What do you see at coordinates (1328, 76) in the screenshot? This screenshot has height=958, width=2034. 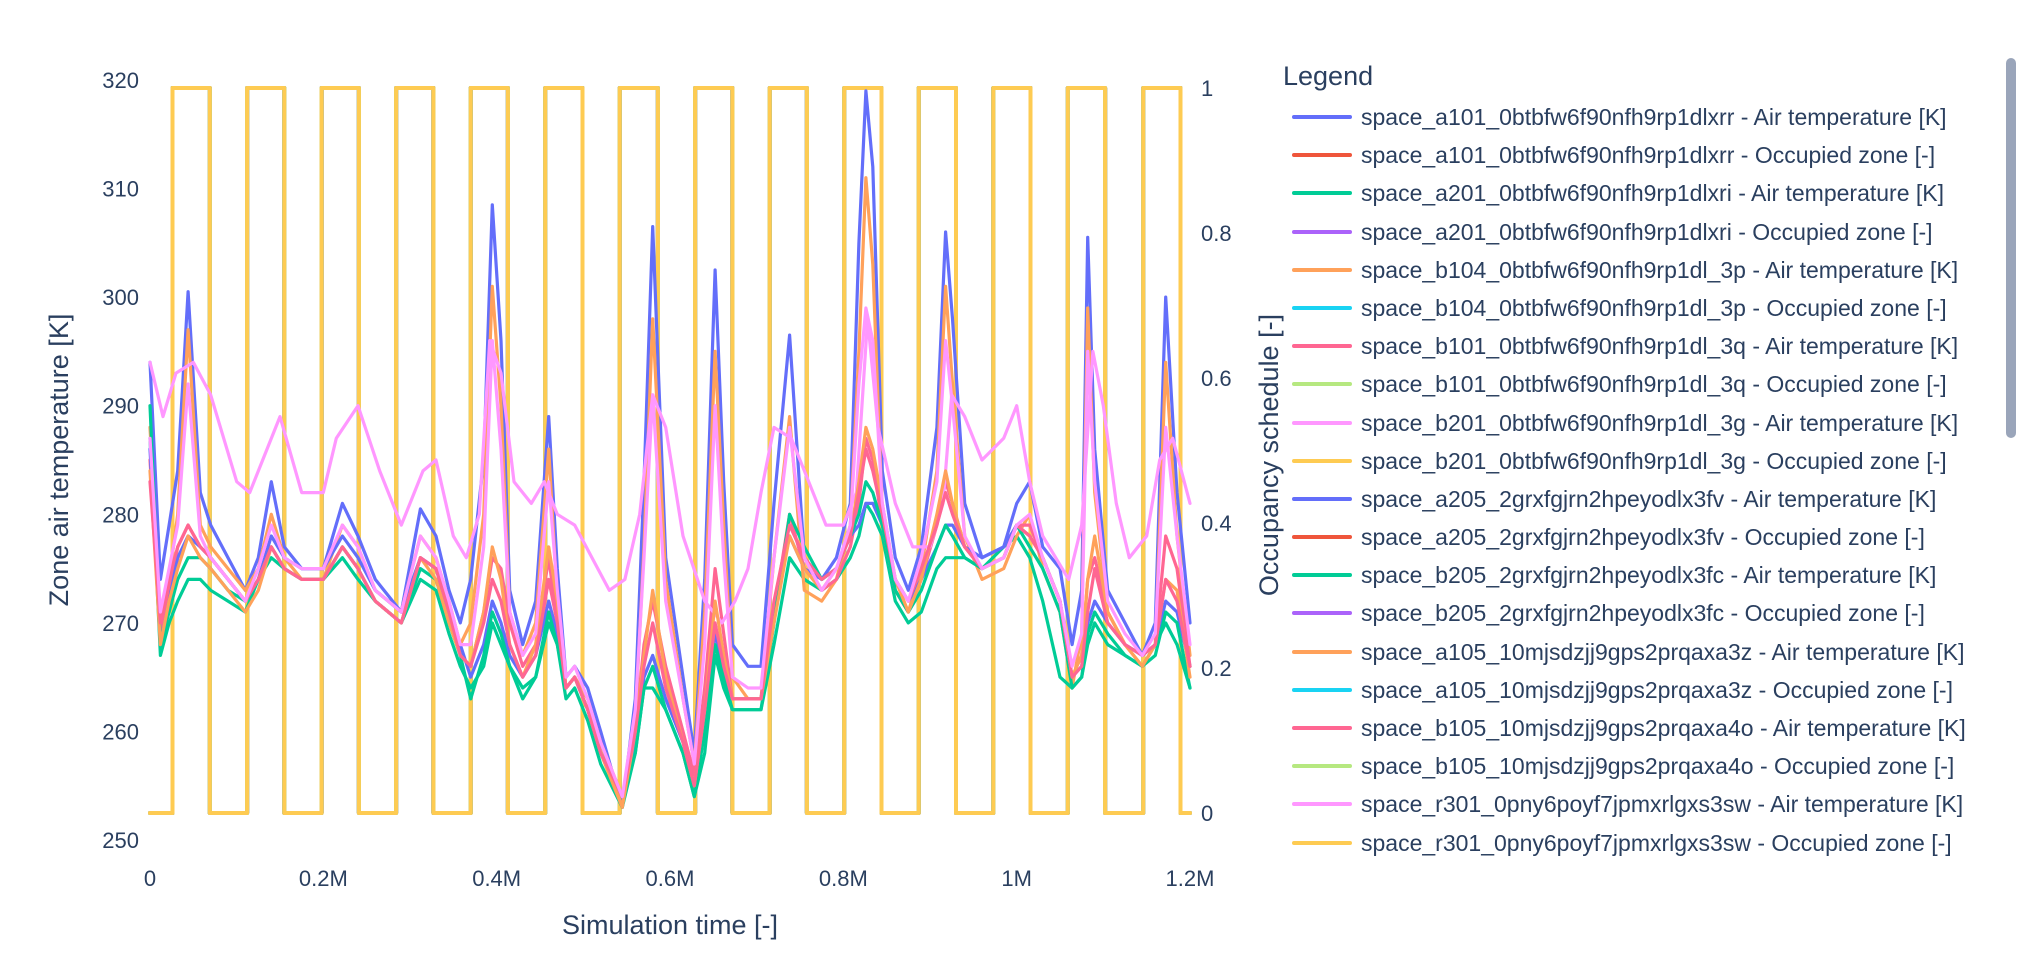 I see `legend-title: Legend` at bounding box center [1328, 76].